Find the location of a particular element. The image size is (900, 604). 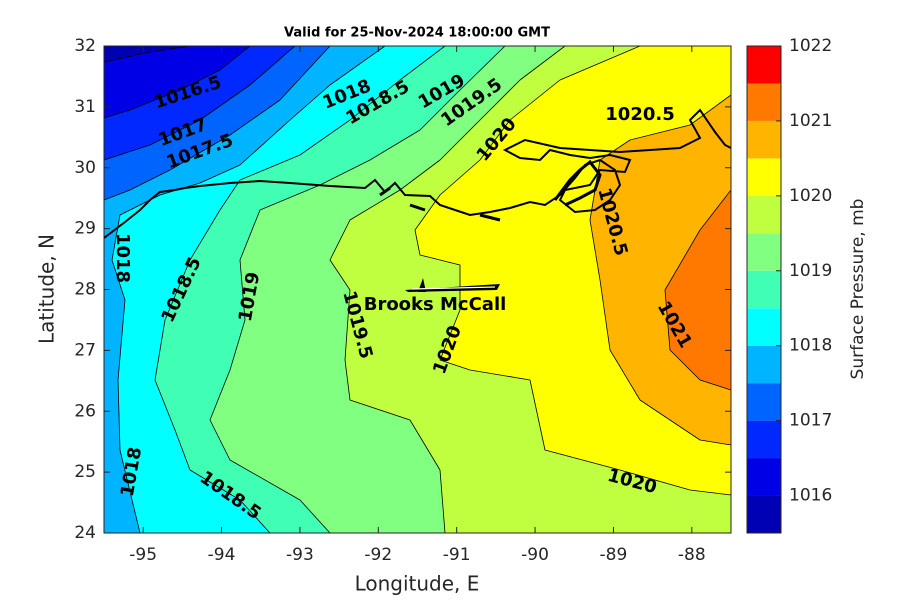

y-tick-label: 27 is located at coordinates (85, 350).